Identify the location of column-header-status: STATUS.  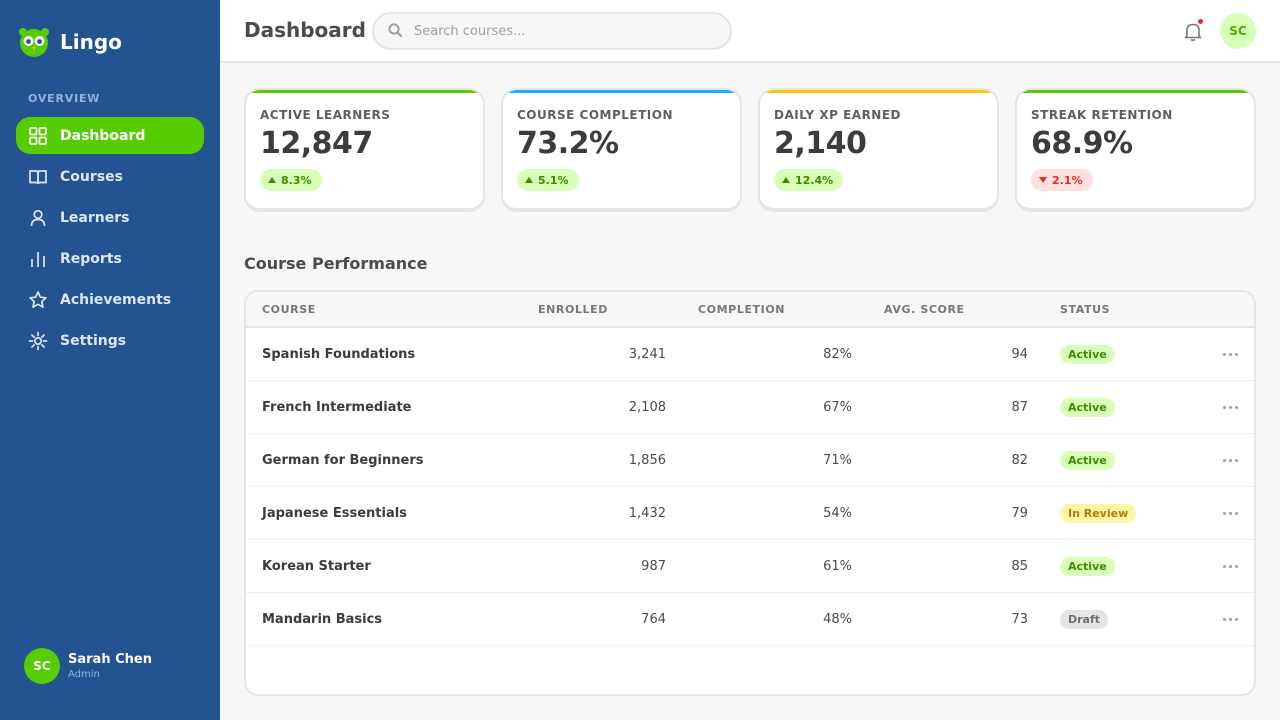
(1085, 309).